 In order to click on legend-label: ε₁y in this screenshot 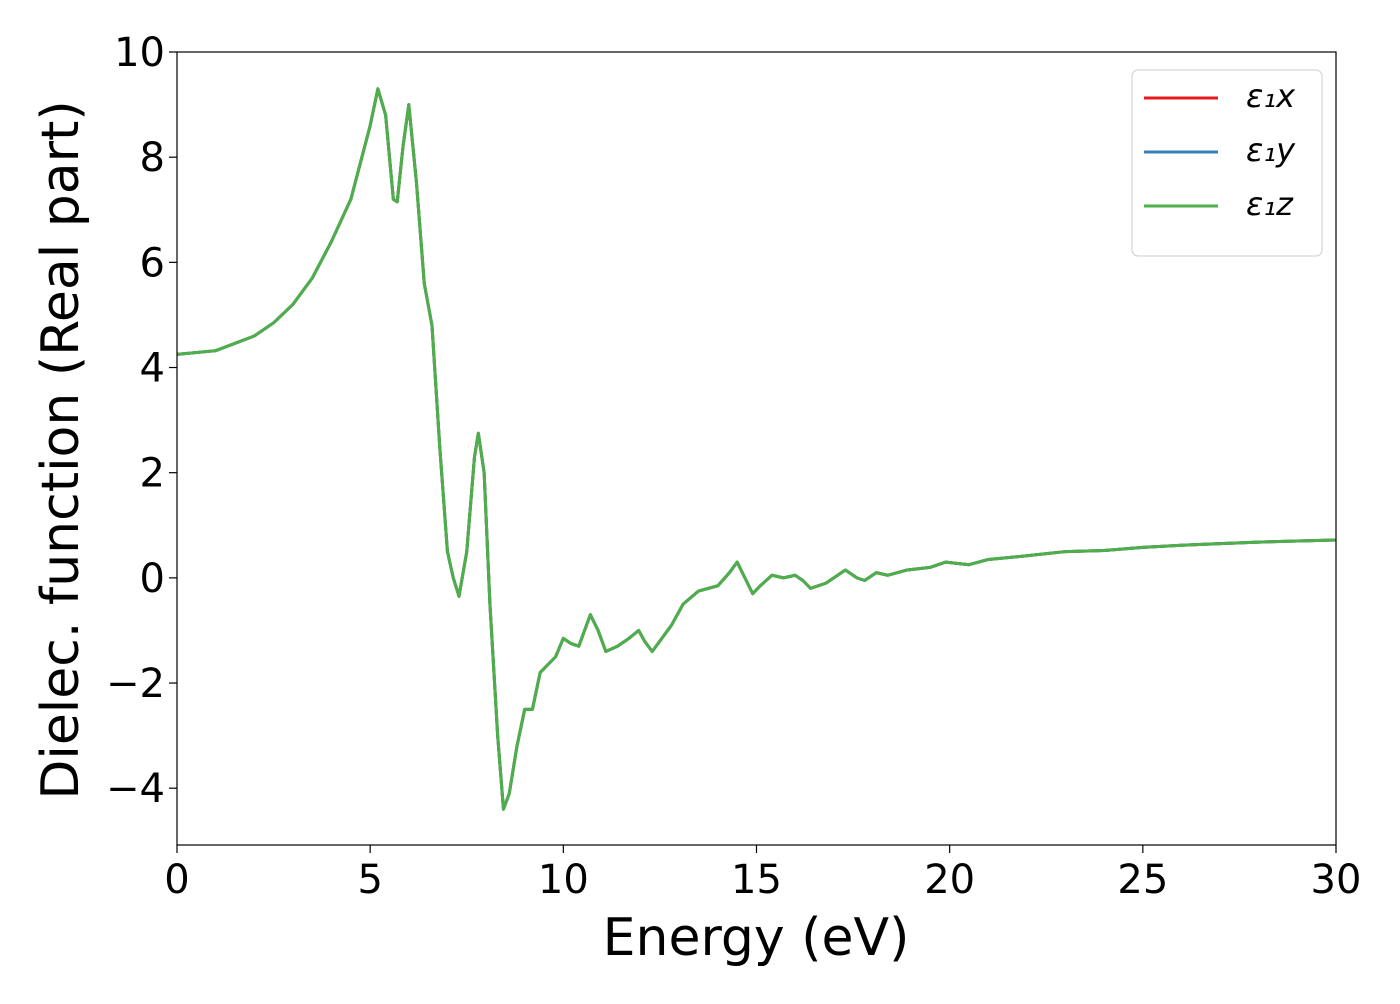, I will do `click(1271, 150)`.